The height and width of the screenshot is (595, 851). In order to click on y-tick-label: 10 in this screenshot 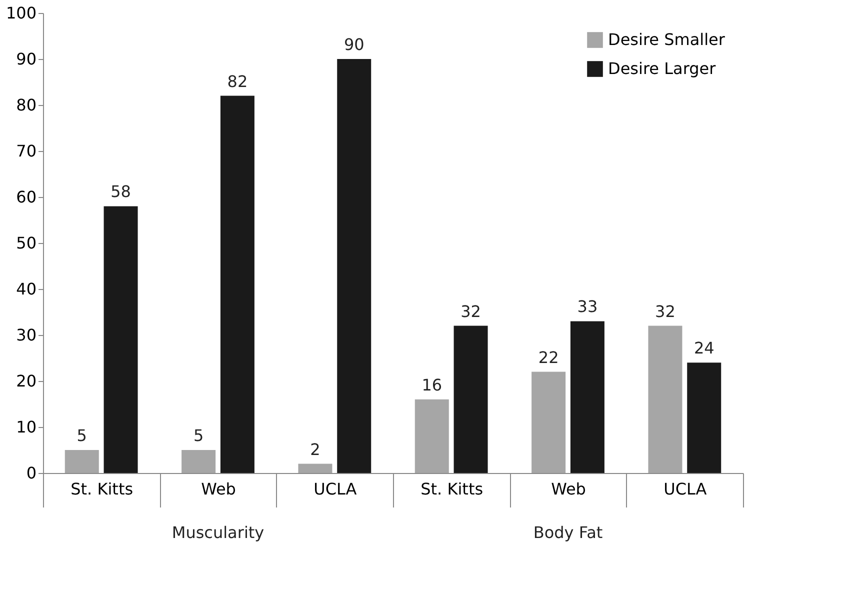, I will do `click(26, 427)`.